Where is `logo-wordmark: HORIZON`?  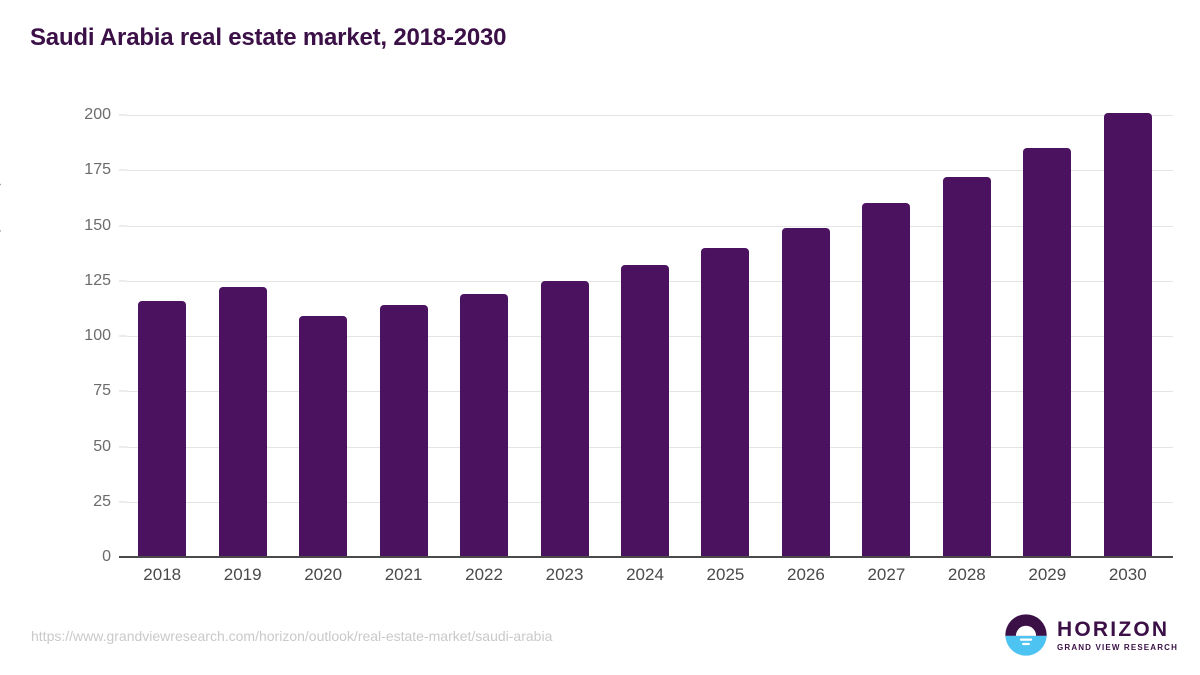 logo-wordmark: HORIZON is located at coordinates (1113, 629).